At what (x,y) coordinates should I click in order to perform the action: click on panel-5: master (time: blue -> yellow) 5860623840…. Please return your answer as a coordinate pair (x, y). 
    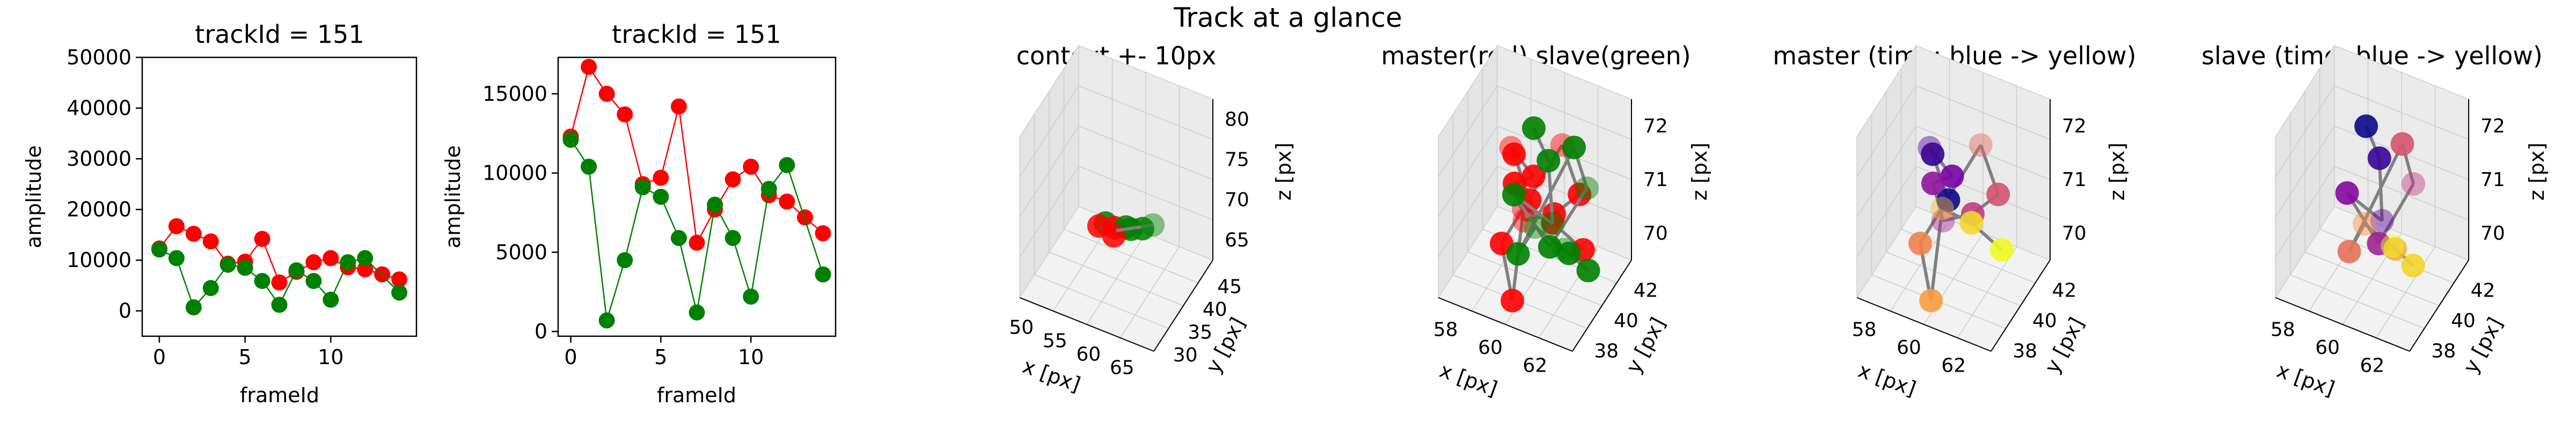
    Looking at the image, I should click on (1954, 221).